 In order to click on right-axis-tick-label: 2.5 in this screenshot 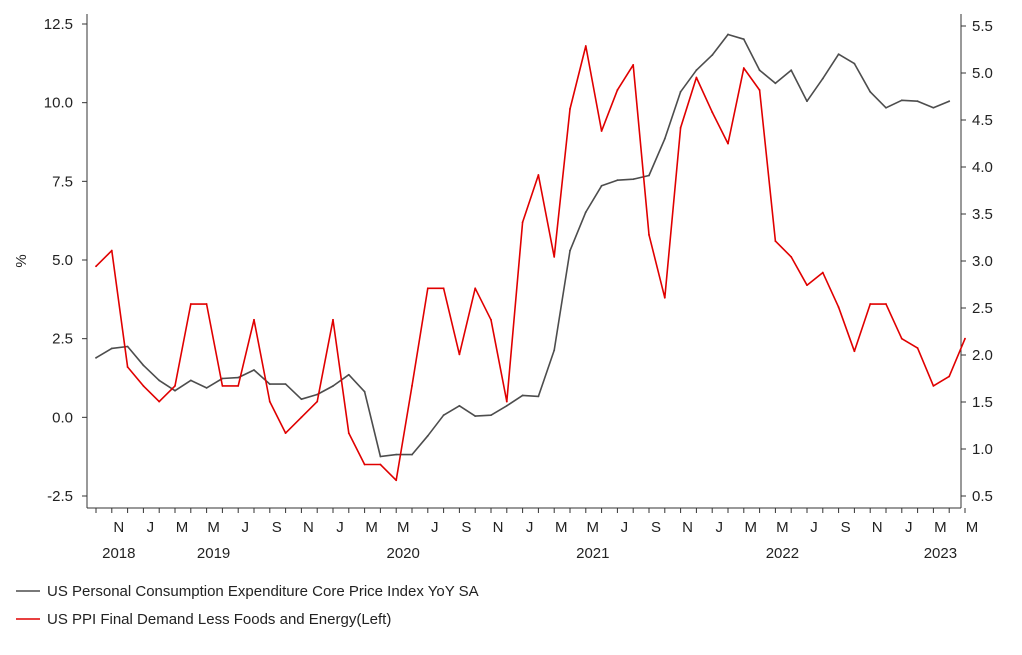, I will do `click(982, 308)`.